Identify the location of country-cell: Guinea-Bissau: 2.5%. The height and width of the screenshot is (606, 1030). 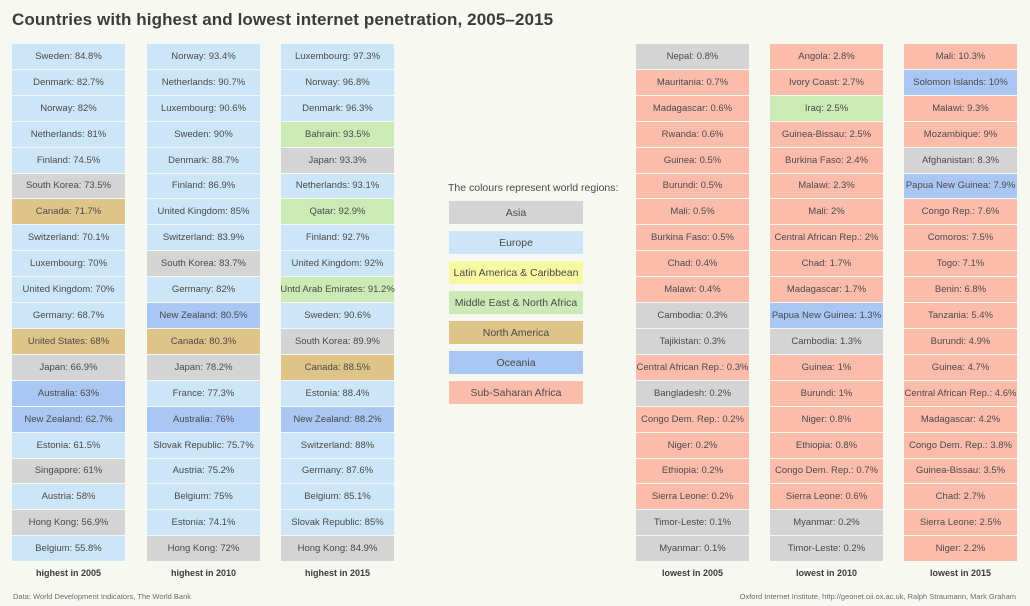
(826, 134).